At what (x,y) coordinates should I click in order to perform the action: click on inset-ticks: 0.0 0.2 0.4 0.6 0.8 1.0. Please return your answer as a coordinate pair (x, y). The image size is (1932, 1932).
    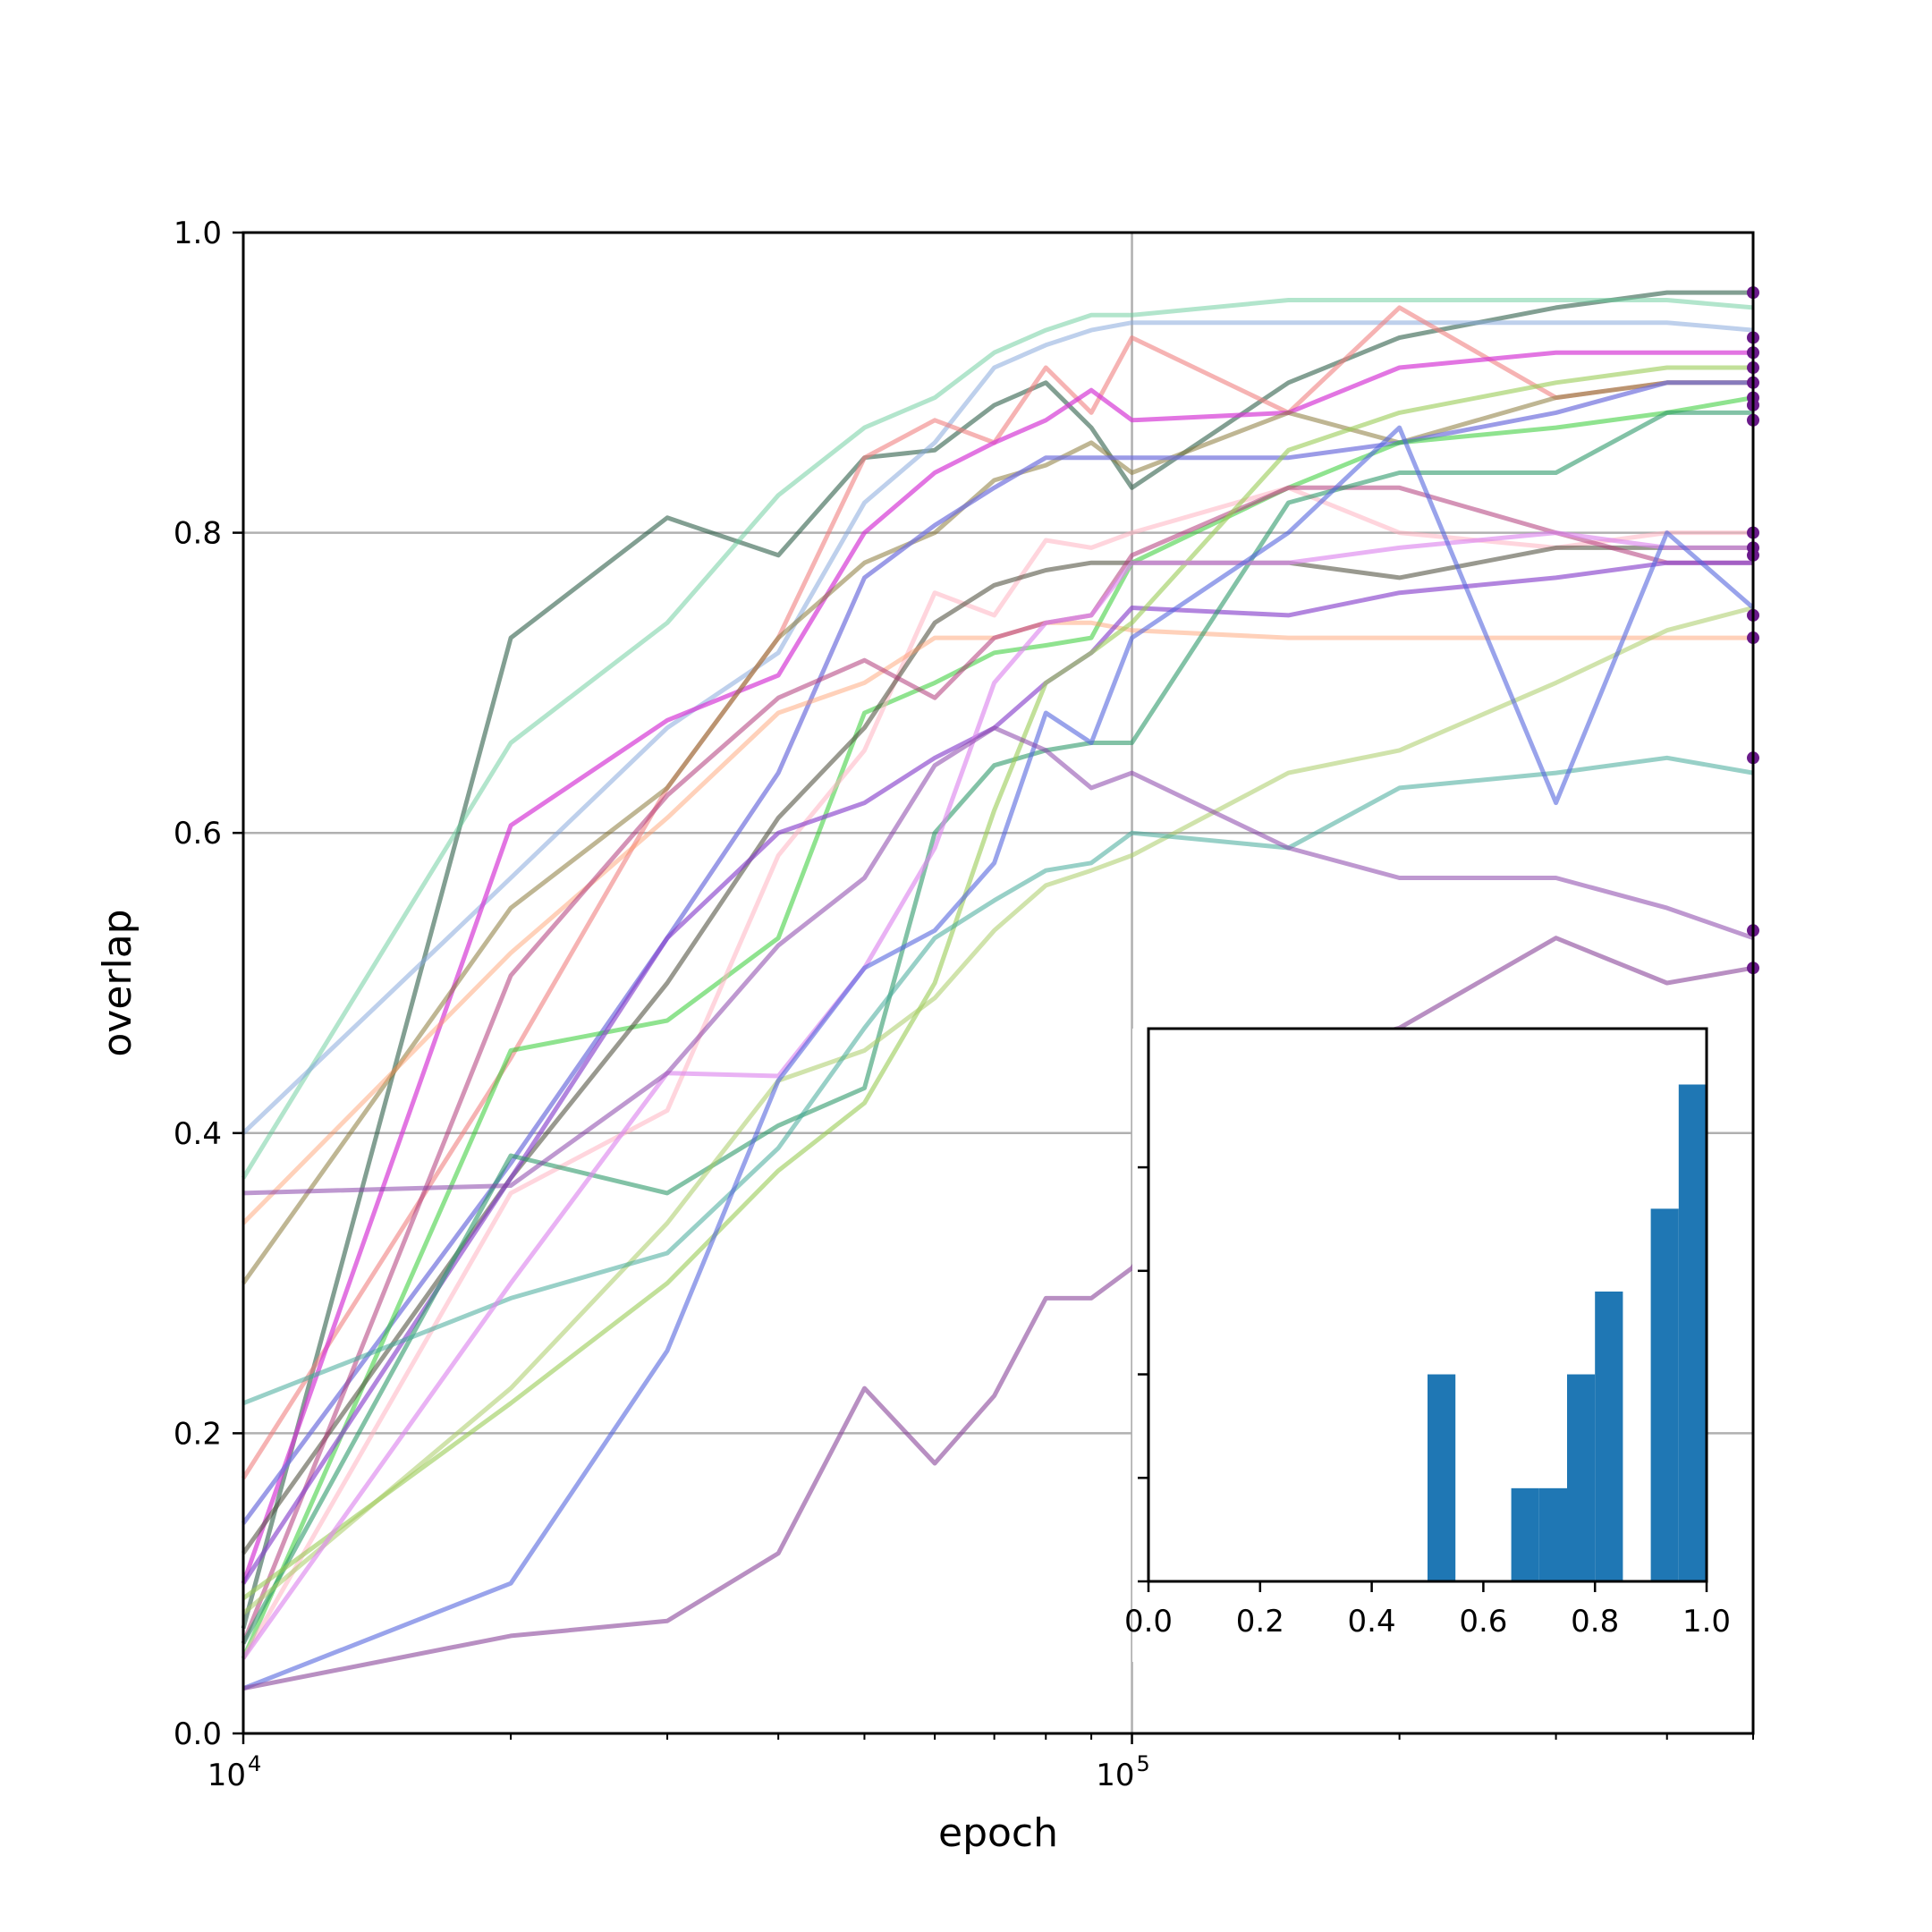
    Looking at the image, I should click on (1427, 1402).